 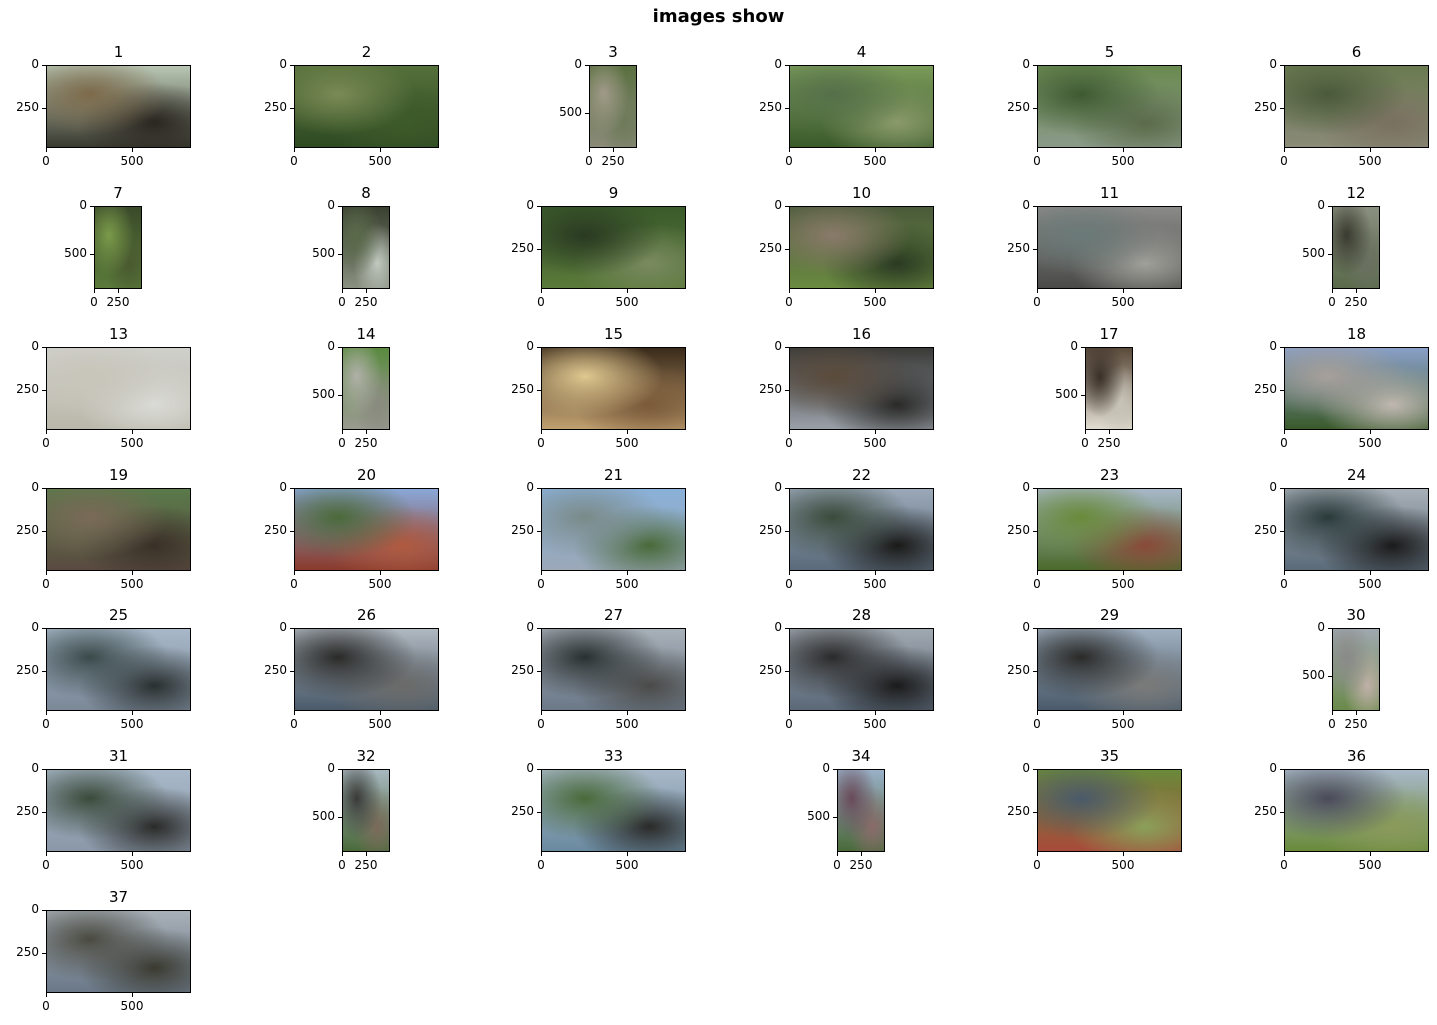 I want to click on panel-title: 30, so click(x=1356, y=615).